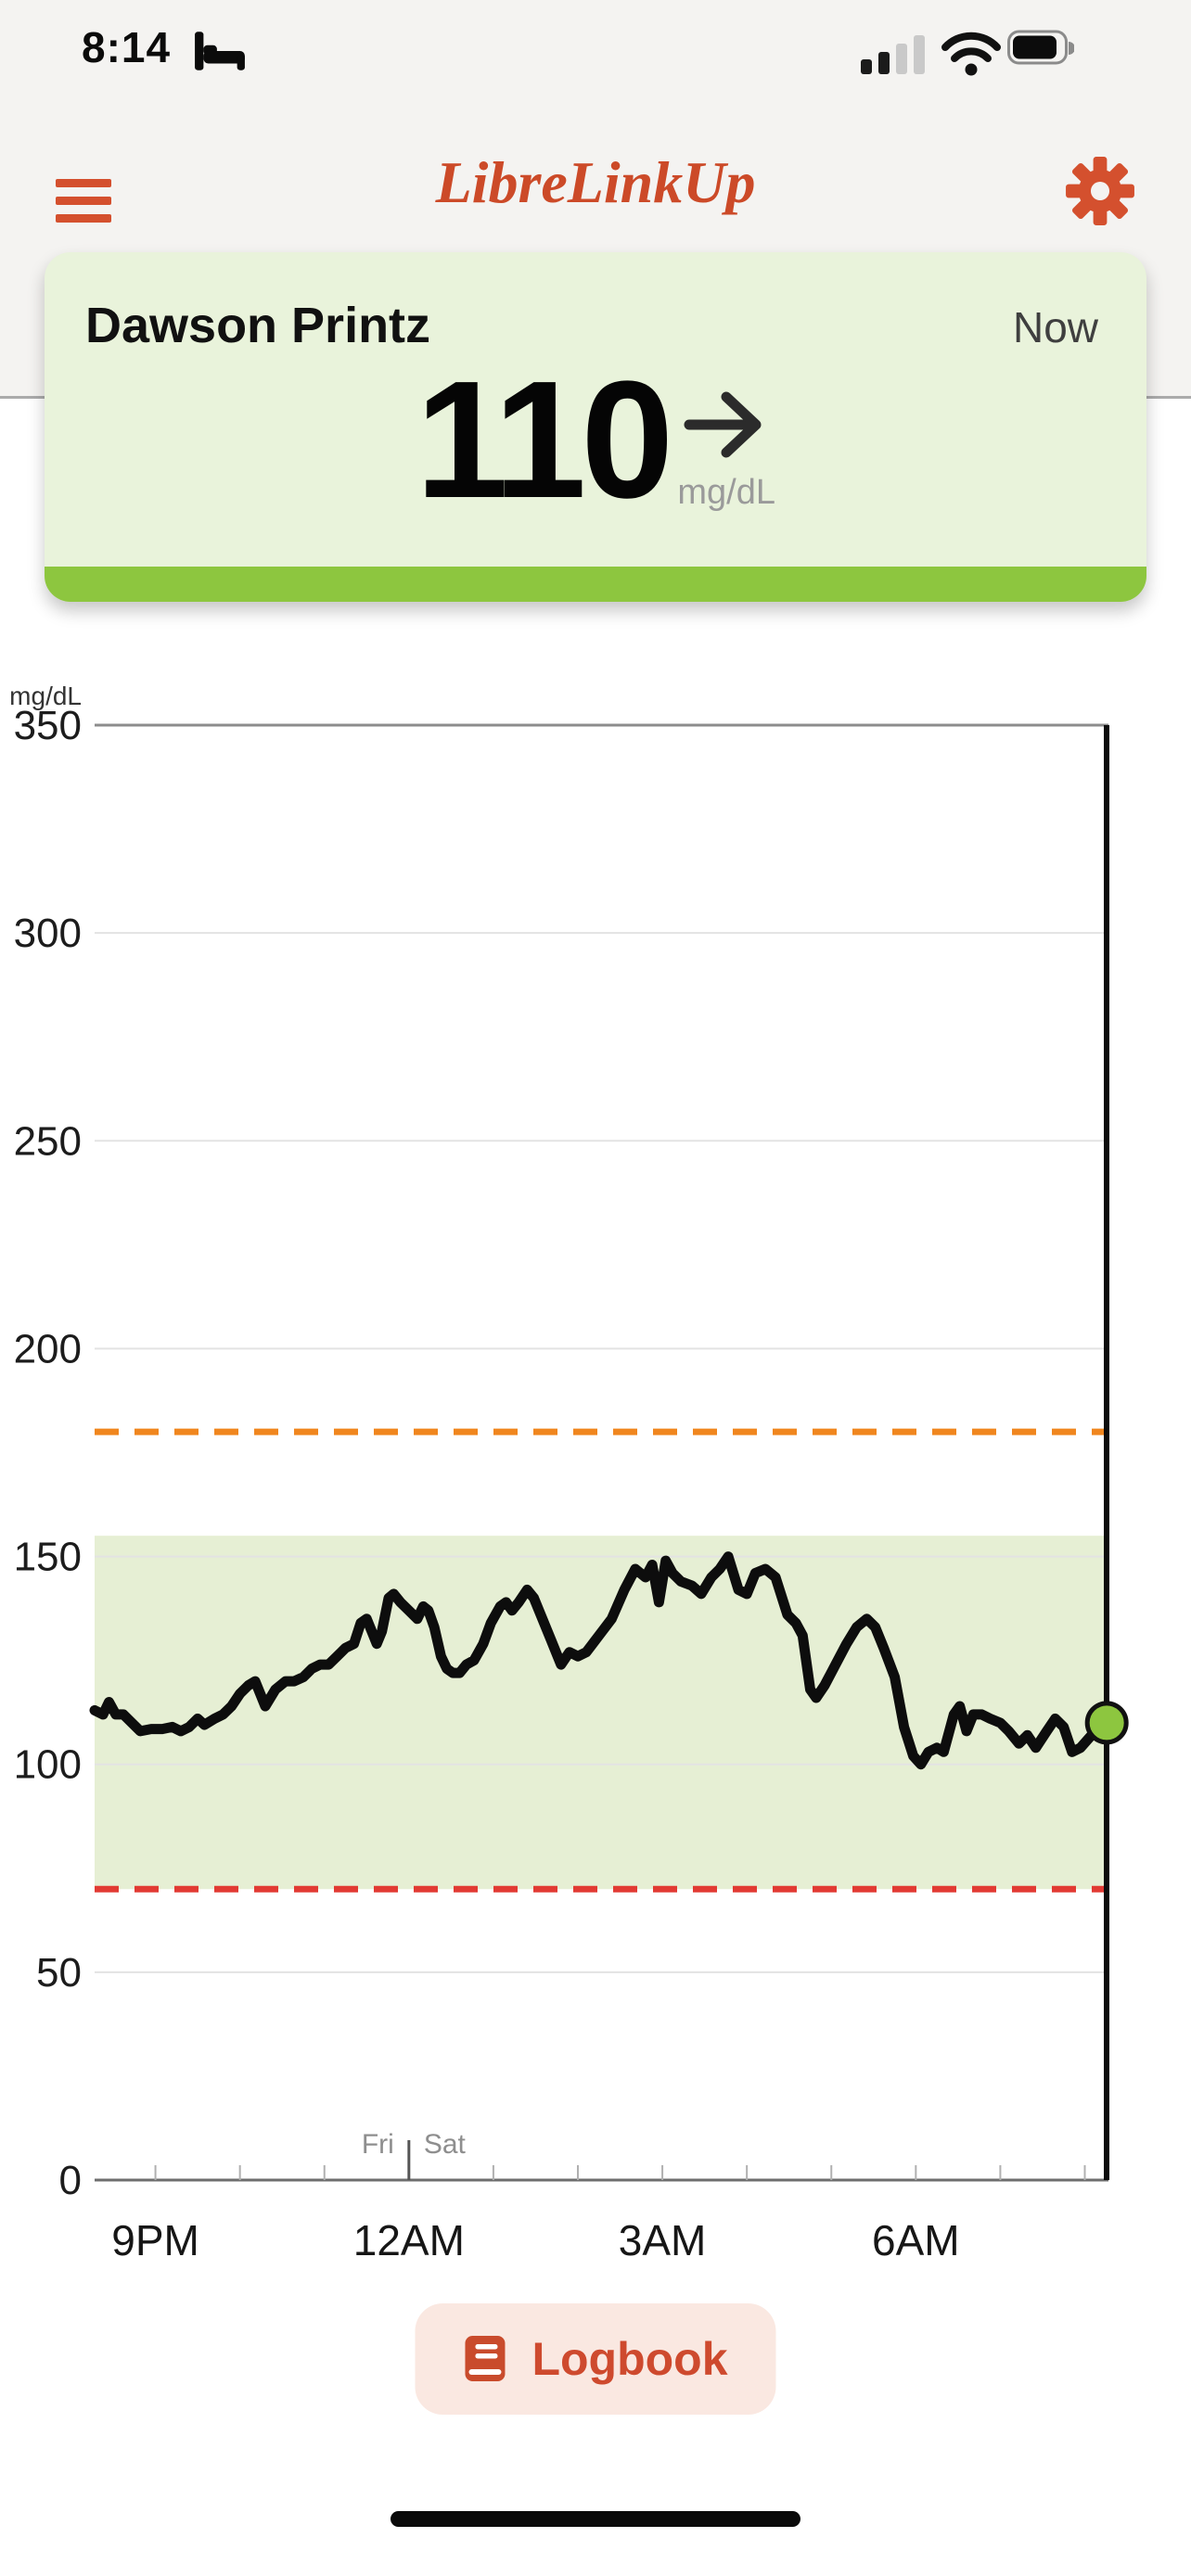 The width and height of the screenshot is (1191, 2576). What do you see at coordinates (445, 2144) in the screenshot?
I see `day-label-right: Sat` at bounding box center [445, 2144].